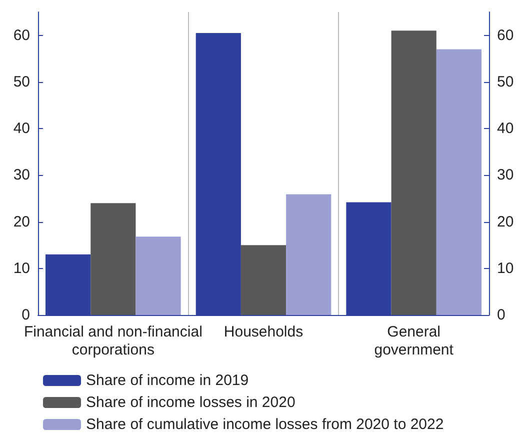 The height and width of the screenshot is (439, 523). Describe the element at coordinates (265, 424) in the screenshot. I see `legend-label: Share of cumulative income losses from 2020 to 2022` at that location.